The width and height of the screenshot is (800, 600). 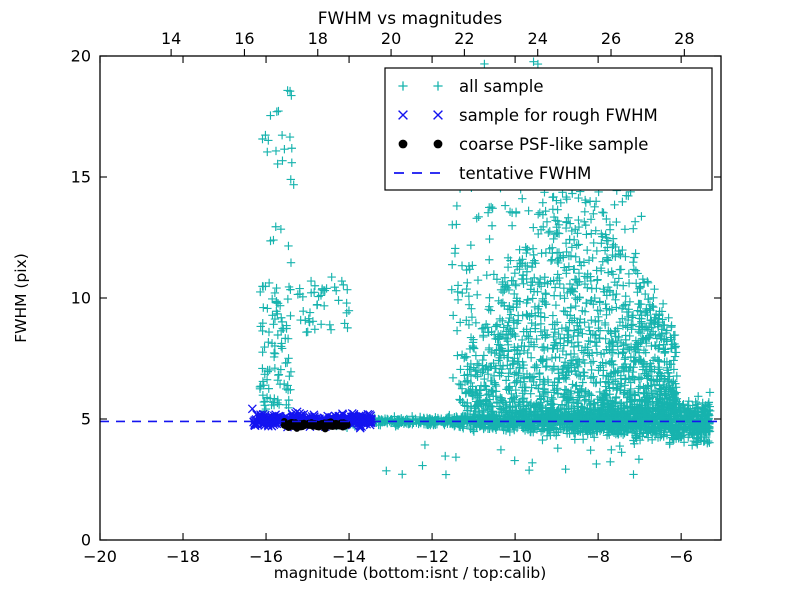 I want to click on y-axis-label: FWHM (pix), so click(x=21, y=298).